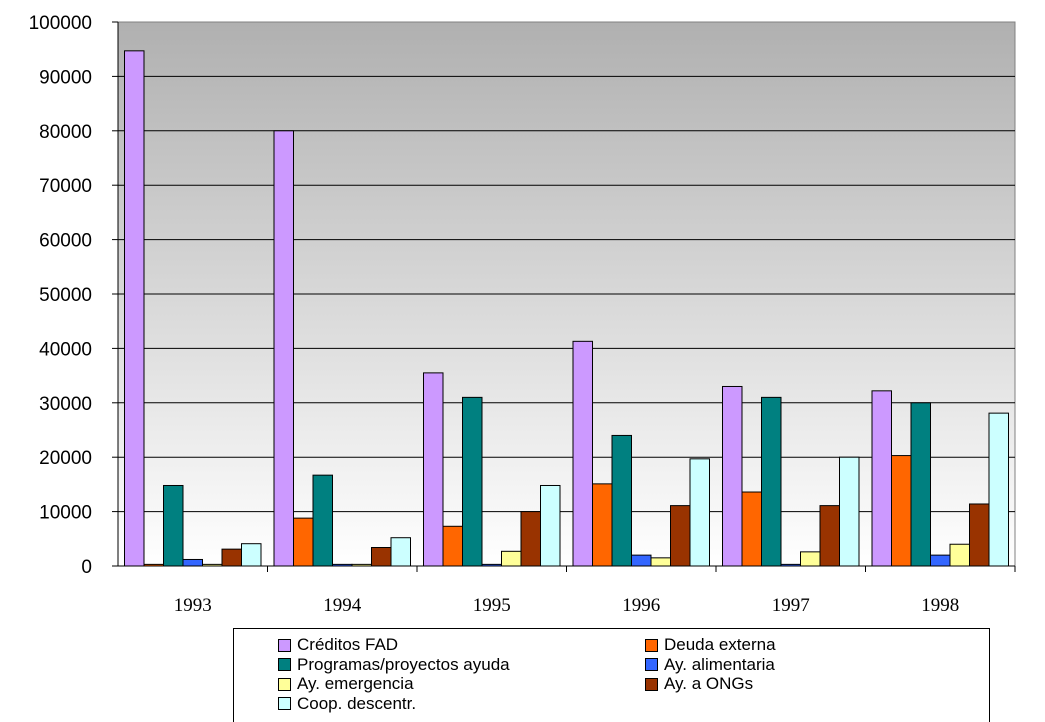 This screenshot has width=1045, height=722. What do you see at coordinates (348, 644) in the screenshot?
I see `legend-label: Créditos FAD` at bounding box center [348, 644].